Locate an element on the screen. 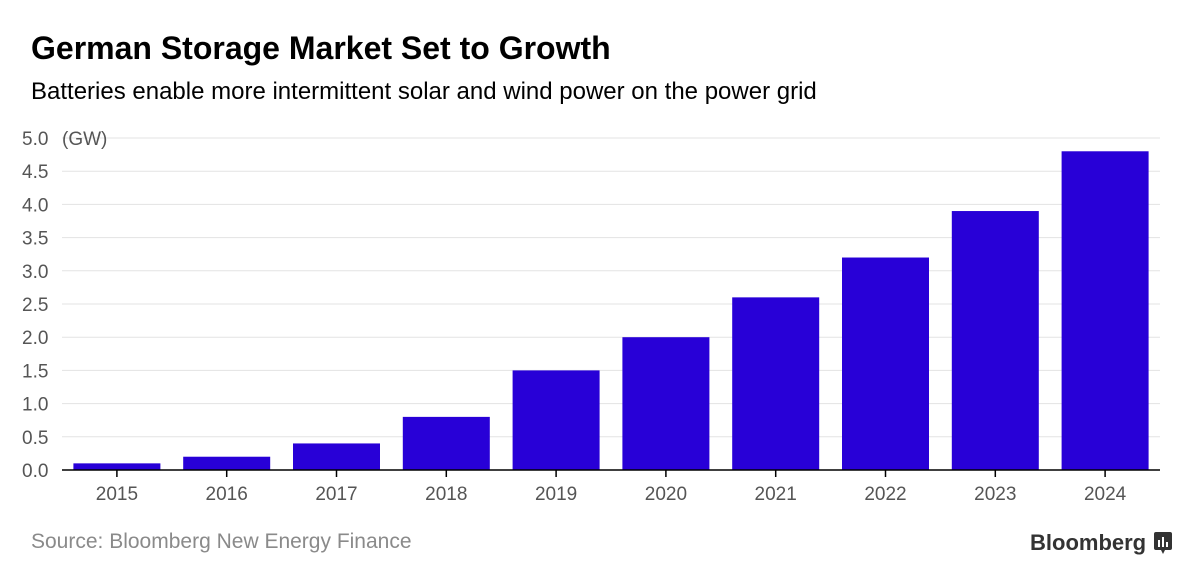  y-tick-label: 4.5 is located at coordinates (35, 172).